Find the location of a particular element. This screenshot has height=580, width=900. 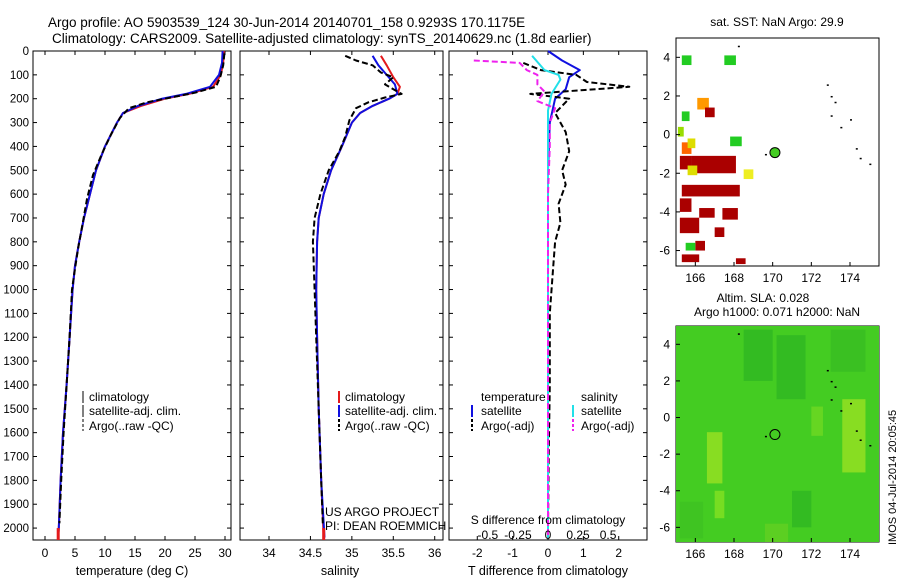

x-tick-label: 36 is located at coordinates (435, 553).